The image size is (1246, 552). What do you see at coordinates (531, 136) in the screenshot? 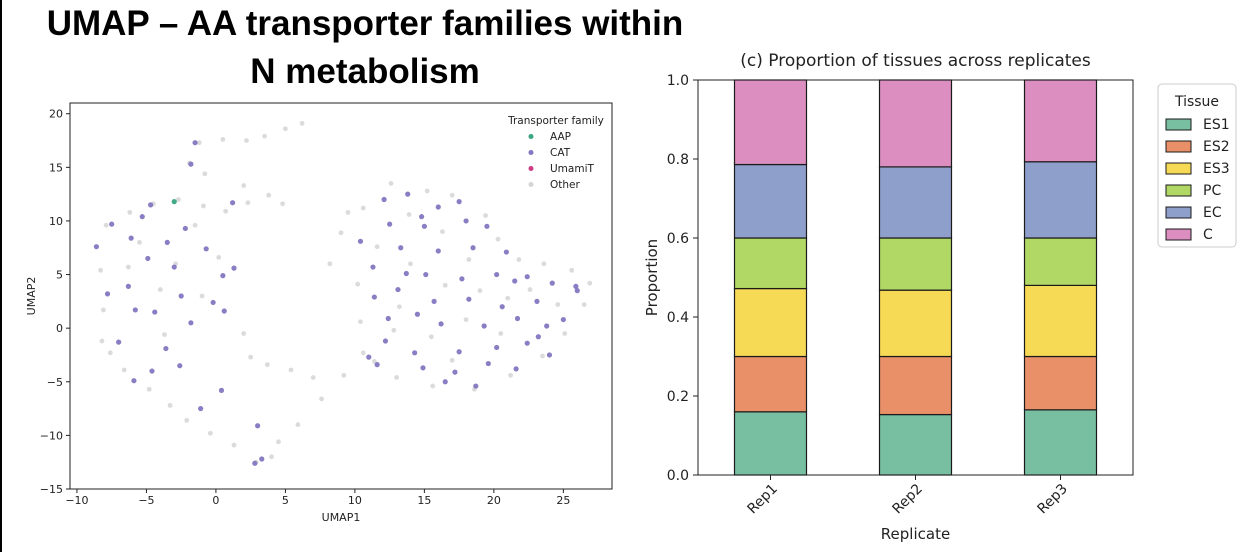
I see `umap-legend-marker-aap` at bounding box center [531, 136].